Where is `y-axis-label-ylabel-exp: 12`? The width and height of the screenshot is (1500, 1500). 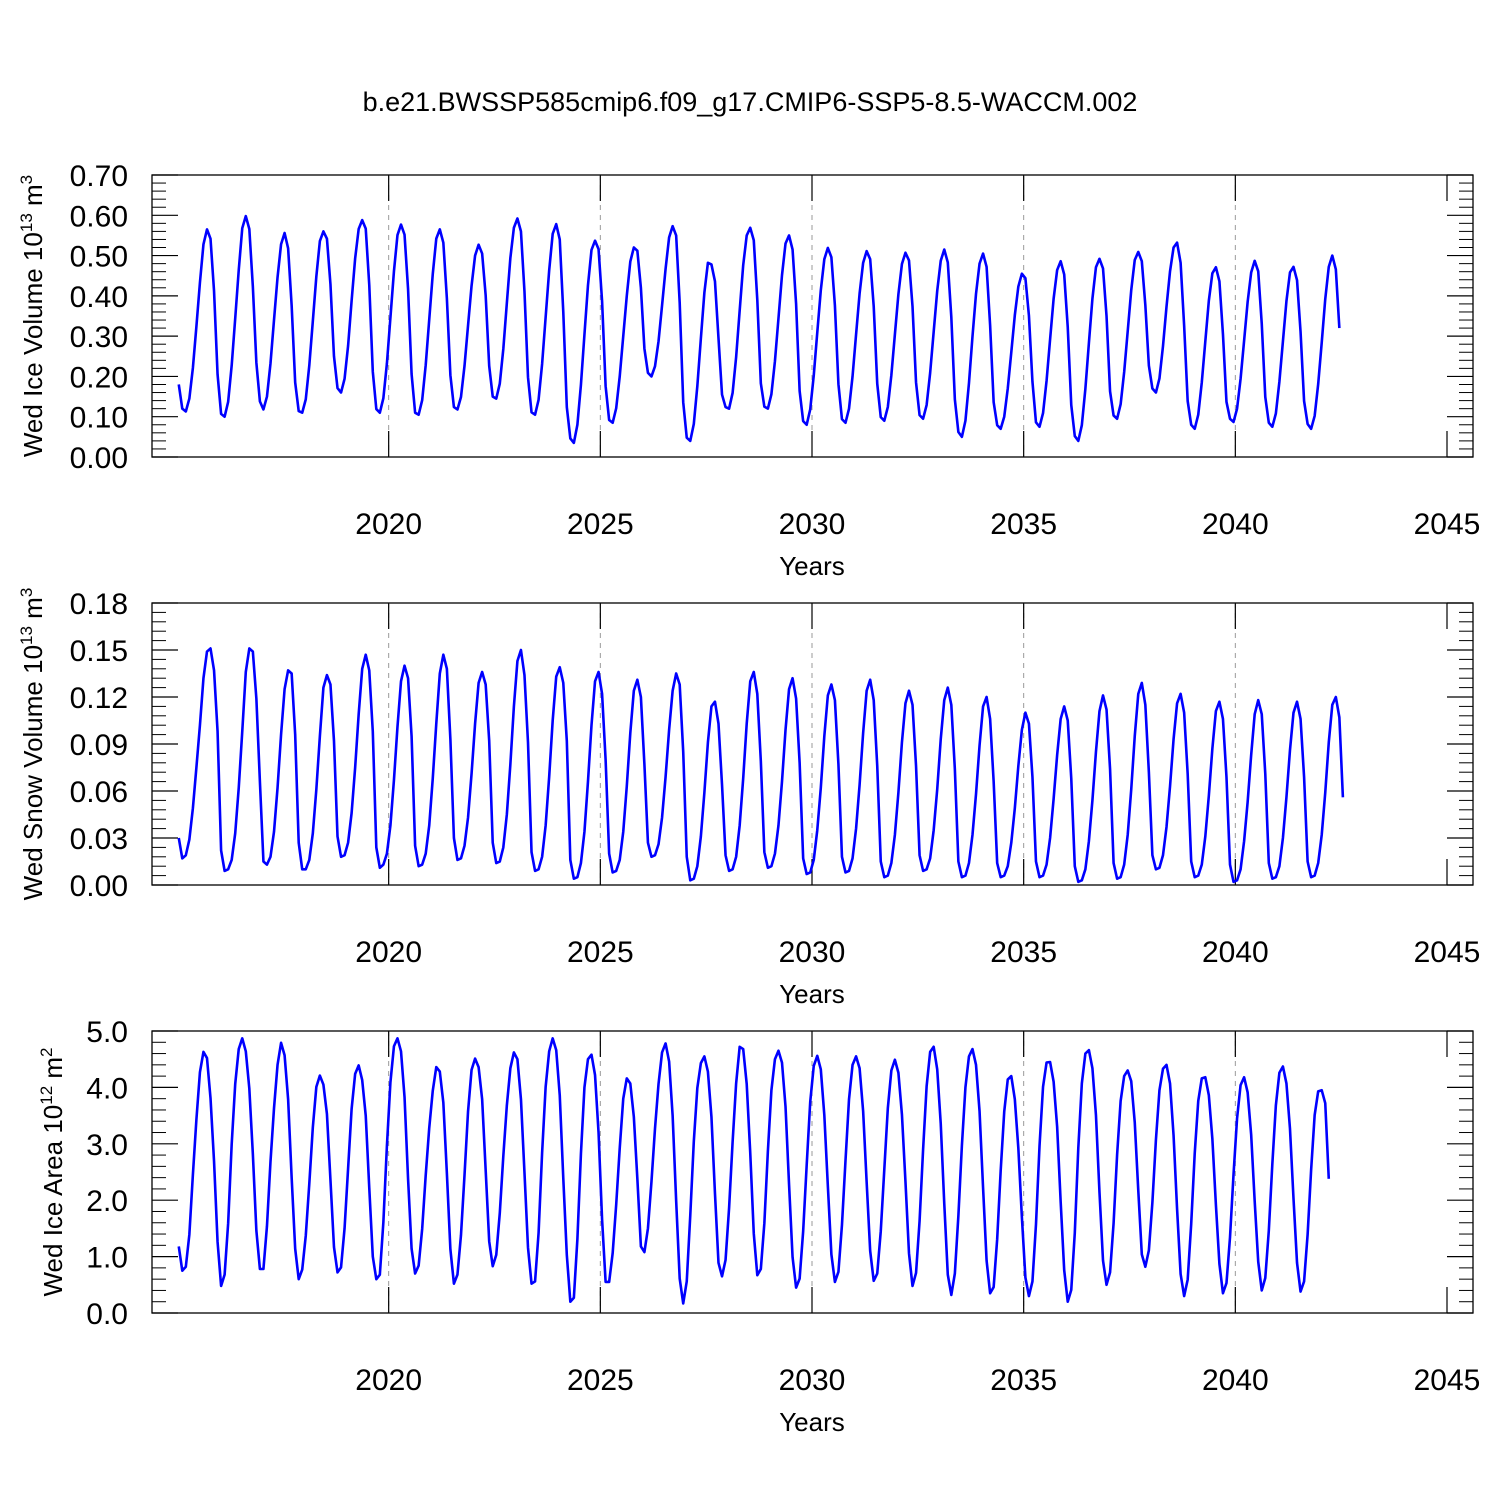 y-axis-label-ylabel-exp: 12 is located at coordinates (46, 1095).